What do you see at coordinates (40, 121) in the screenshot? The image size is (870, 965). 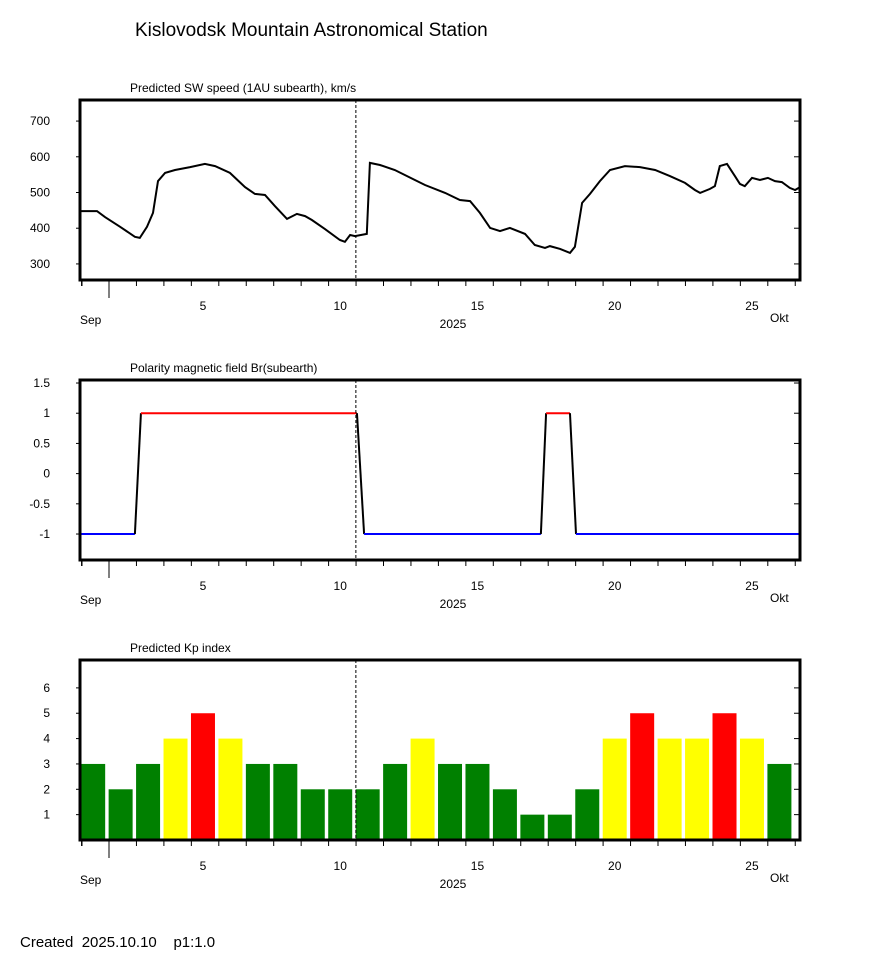 I see `y-tick-label: 700` at bounding box center [40, 121].